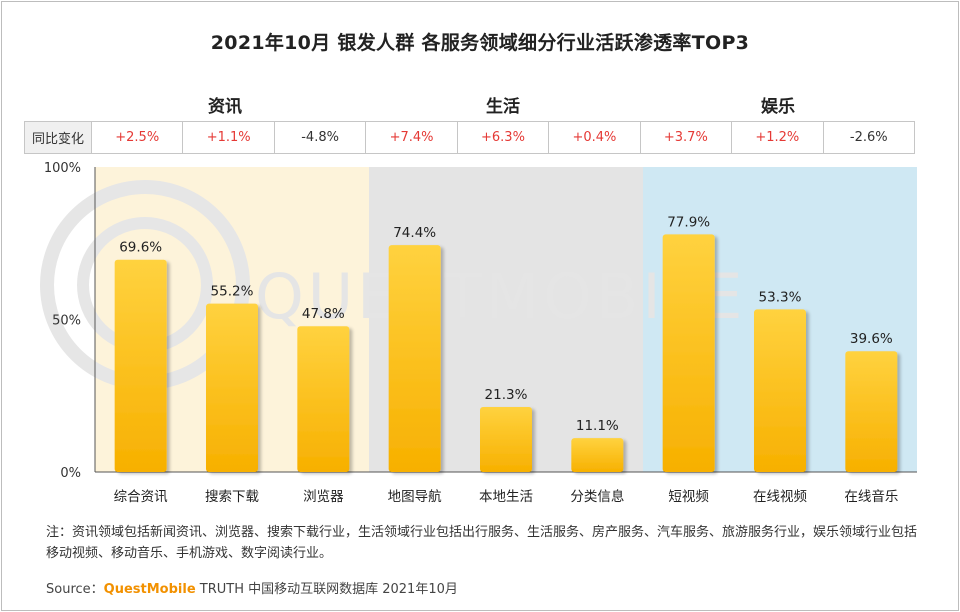  Describe the element at coordinates (597, 426) in the screenshot. I see `bar-value-label: 11.1%` at that location.